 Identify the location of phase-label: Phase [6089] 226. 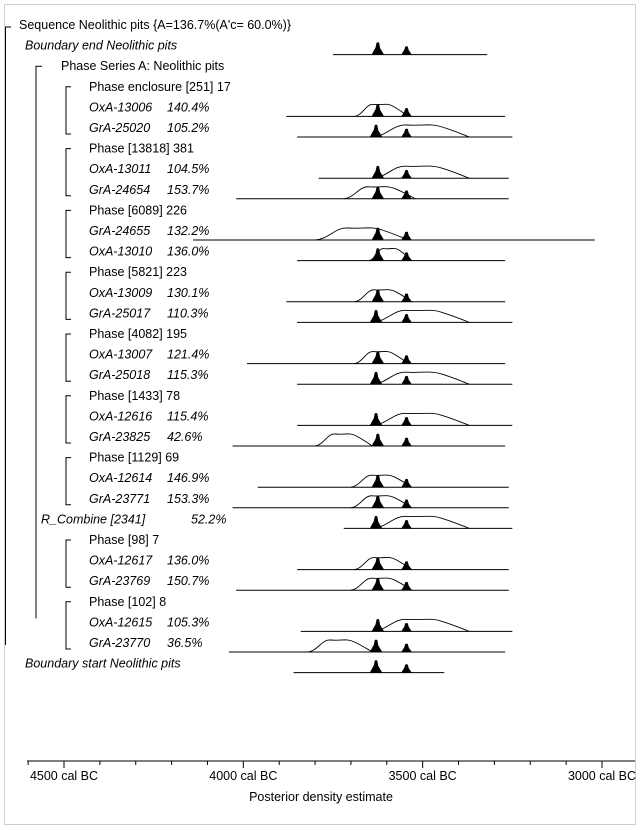
(138, 210).